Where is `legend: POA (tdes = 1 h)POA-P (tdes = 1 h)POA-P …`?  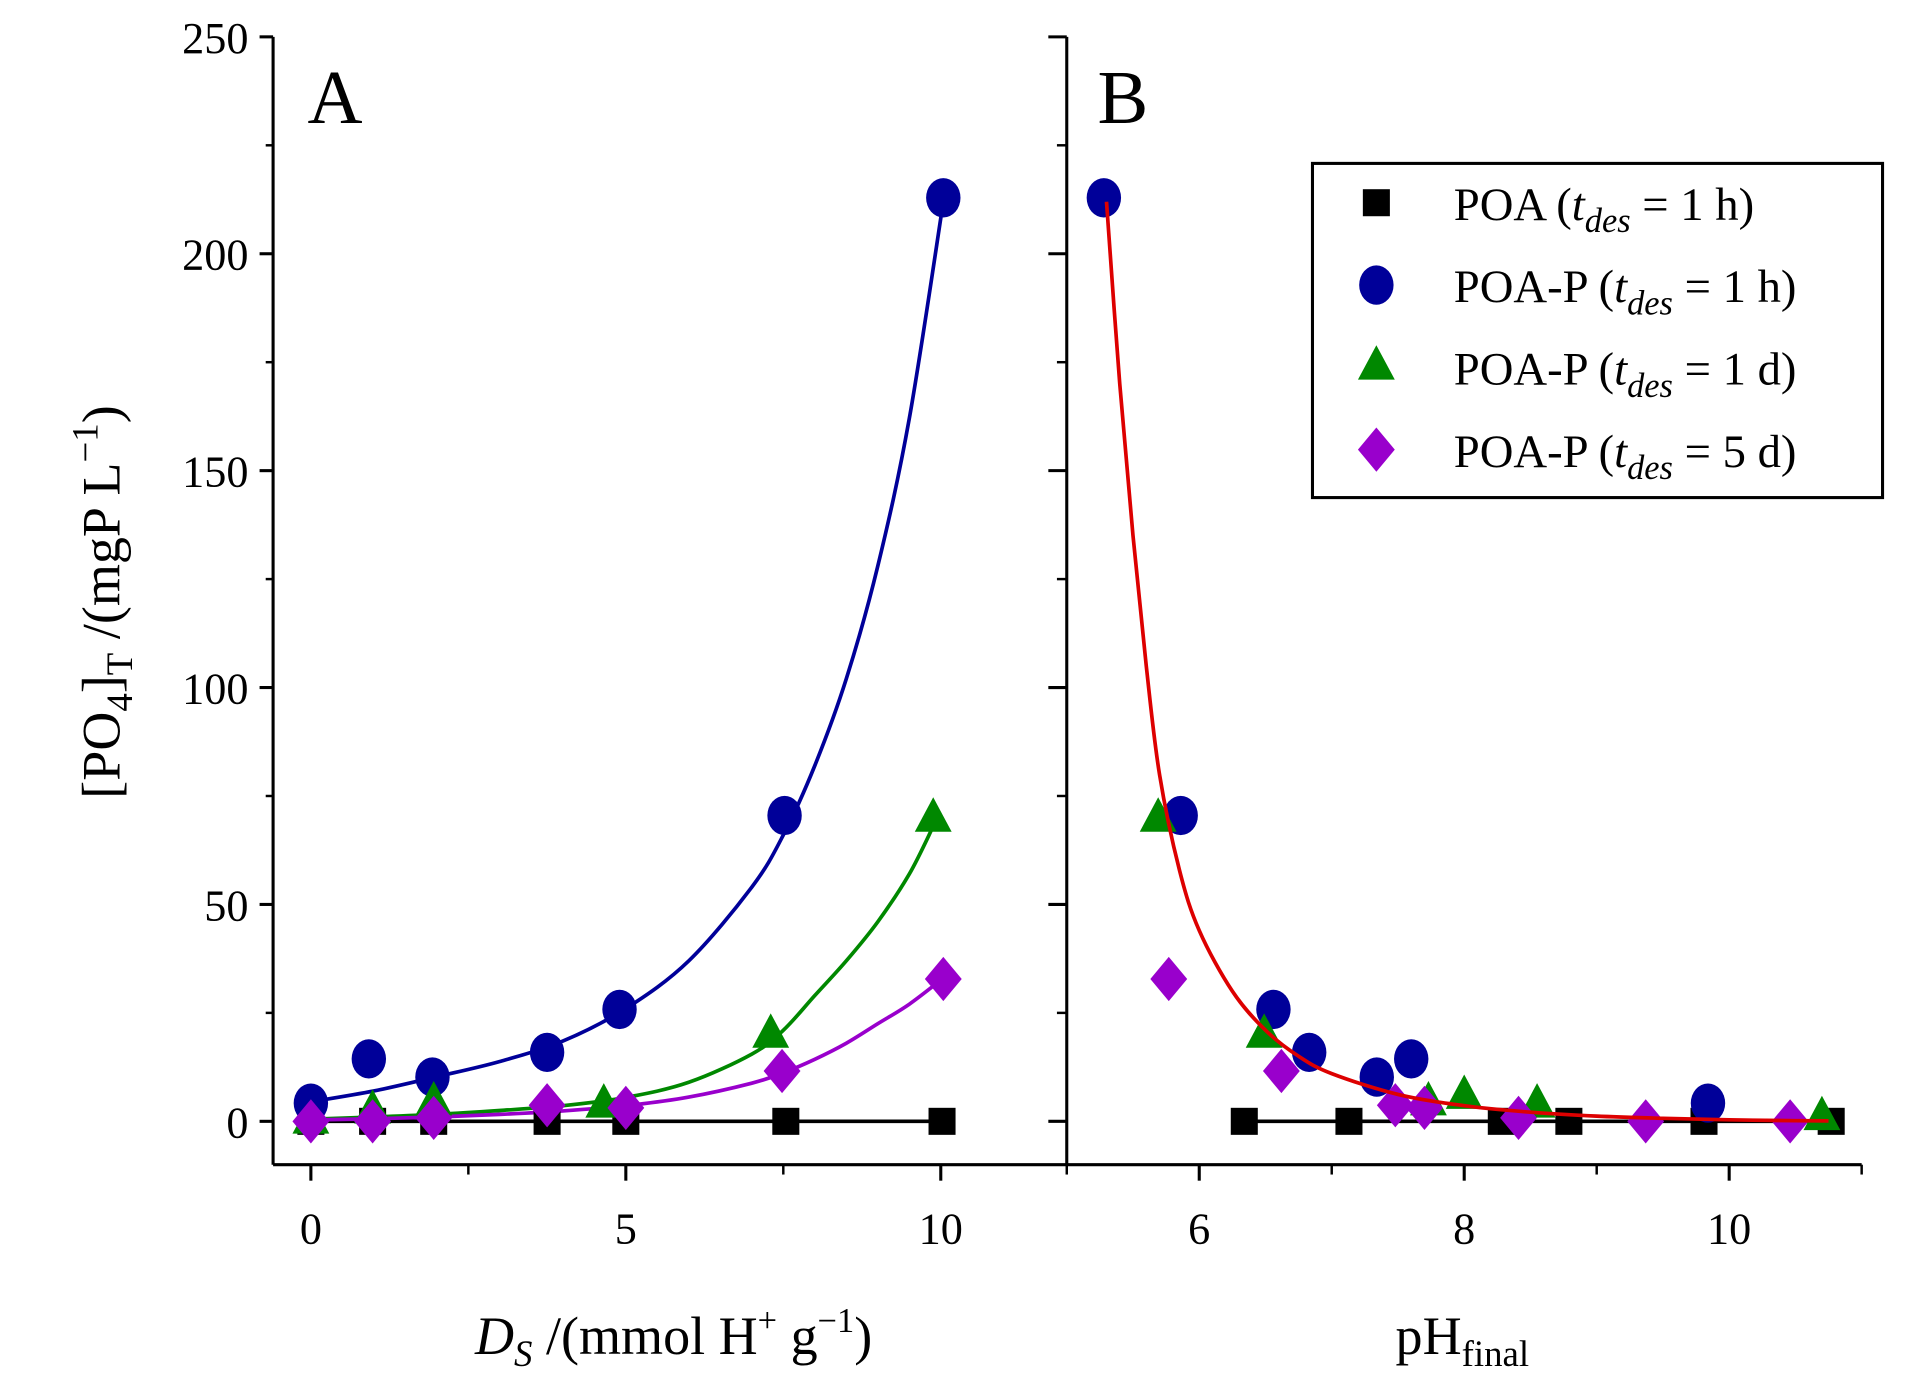 legend: POA (tdes = 1 h)POA-P (tdes = 1 h)POA-P … is located at coordinates (1597, 330).